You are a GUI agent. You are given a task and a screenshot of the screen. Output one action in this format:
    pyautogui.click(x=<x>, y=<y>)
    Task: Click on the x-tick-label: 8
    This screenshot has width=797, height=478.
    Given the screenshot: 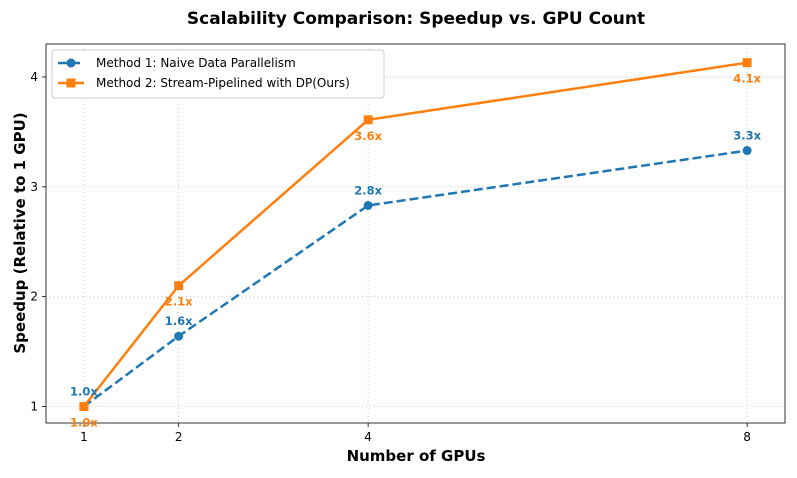 What is the action you would take?
    pyautogui.click(x=747, y=437)
    